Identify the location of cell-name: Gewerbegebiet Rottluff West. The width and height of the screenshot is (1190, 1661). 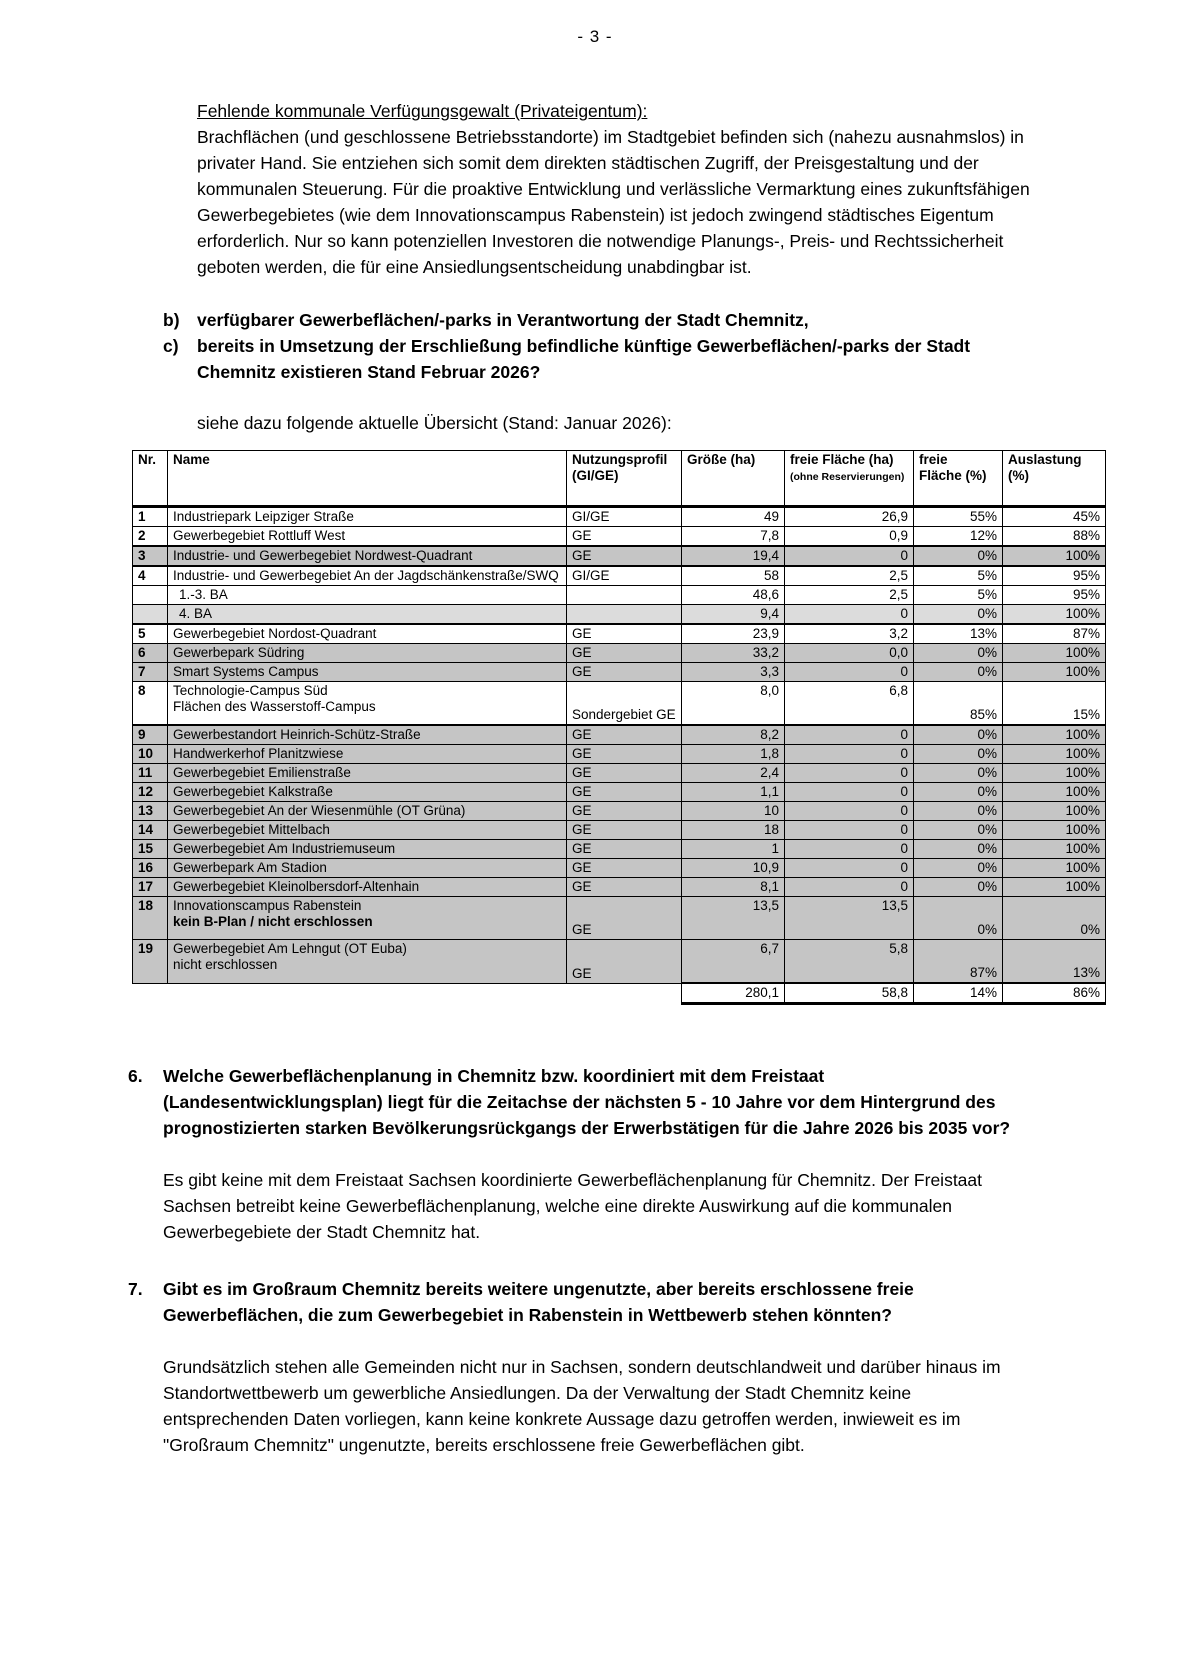
(367, 536).